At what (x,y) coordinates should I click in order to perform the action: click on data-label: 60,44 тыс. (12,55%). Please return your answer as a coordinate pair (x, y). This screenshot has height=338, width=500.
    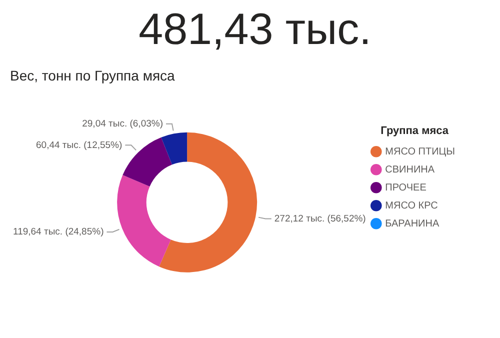
    Looking at the image, I should click on (79, 145).